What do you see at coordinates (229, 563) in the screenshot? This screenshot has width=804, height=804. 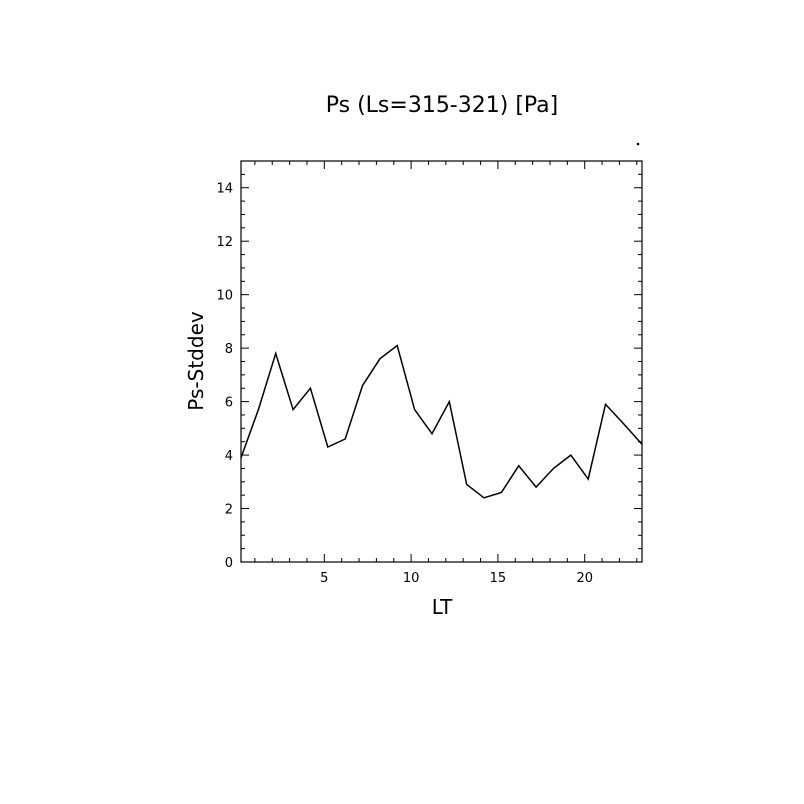 I see `y-tick-label: 0` at bounding box center [229, 563].